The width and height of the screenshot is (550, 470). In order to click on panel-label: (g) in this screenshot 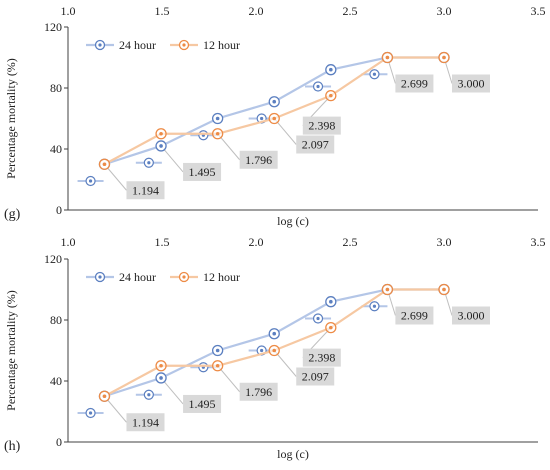, I will do `click(12, 214)`.